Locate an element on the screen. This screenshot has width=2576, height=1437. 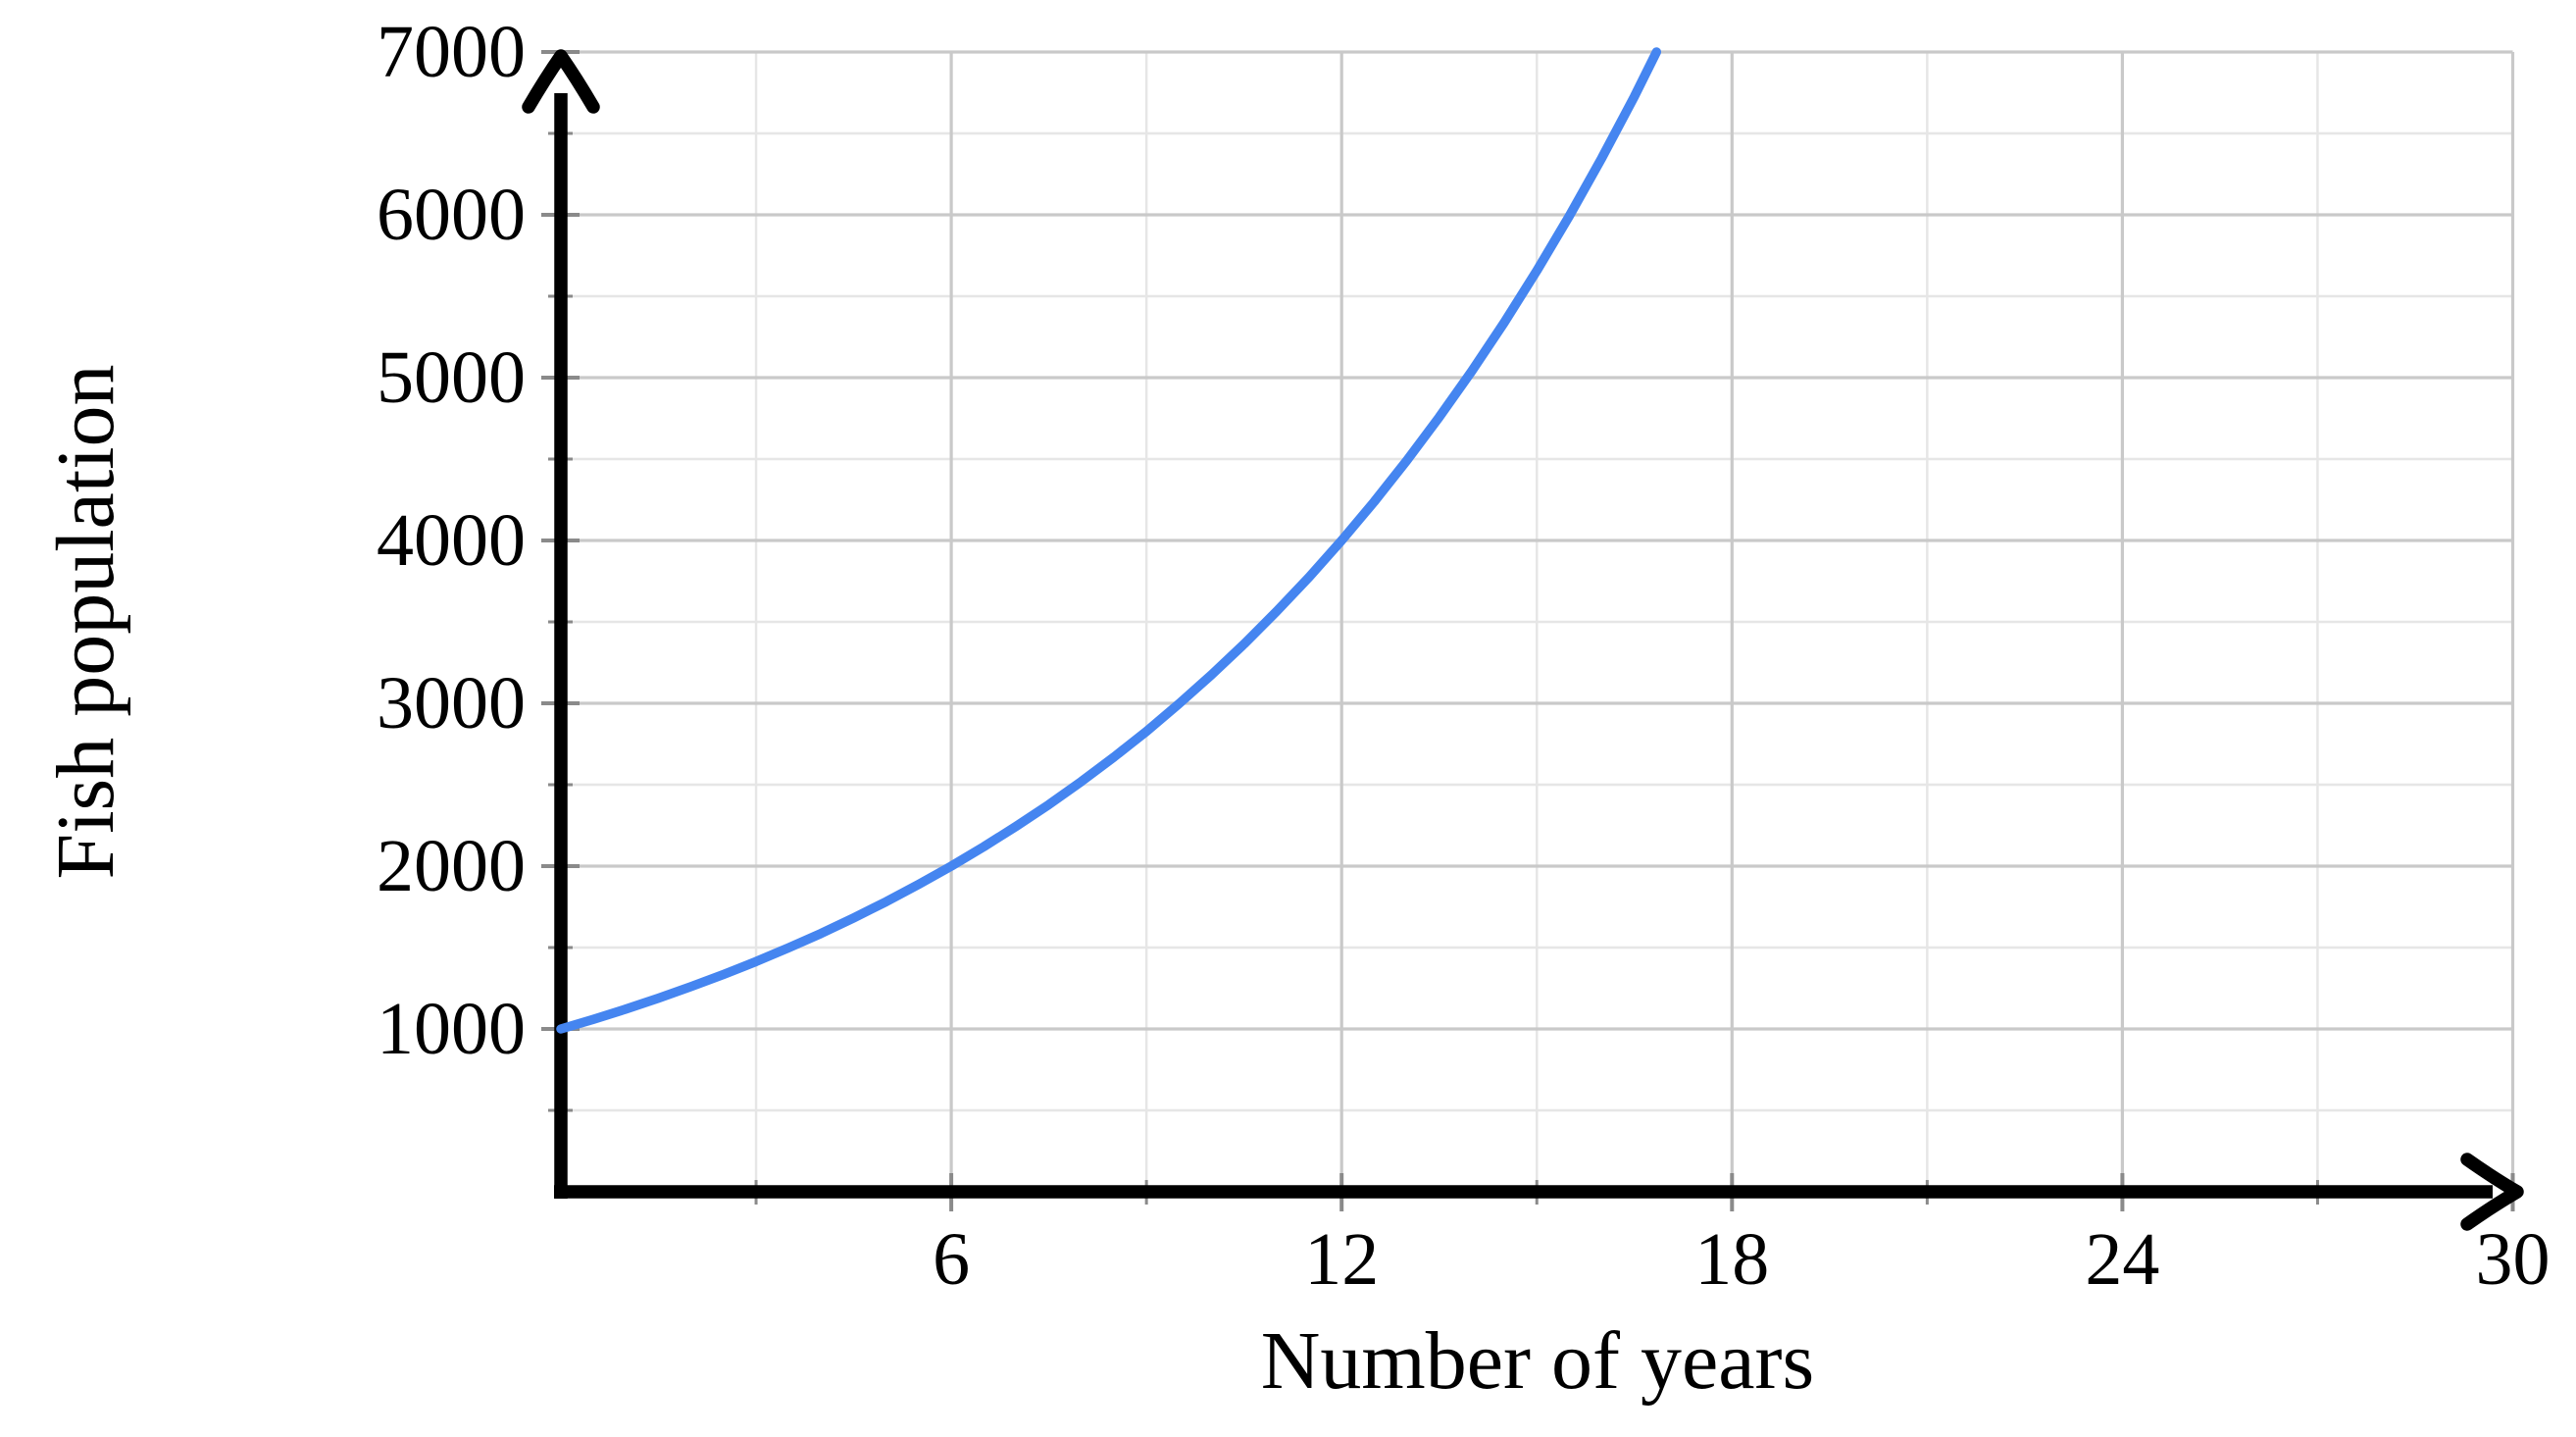
x-axis-arrowhead is located at coordinates (2492, 1192).